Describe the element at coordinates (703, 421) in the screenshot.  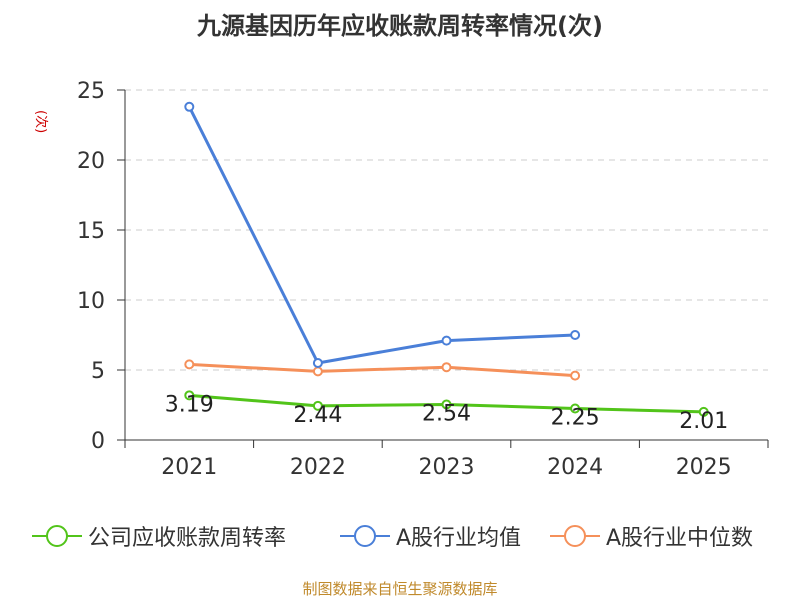
I see `data-label: 2.01` at that location.